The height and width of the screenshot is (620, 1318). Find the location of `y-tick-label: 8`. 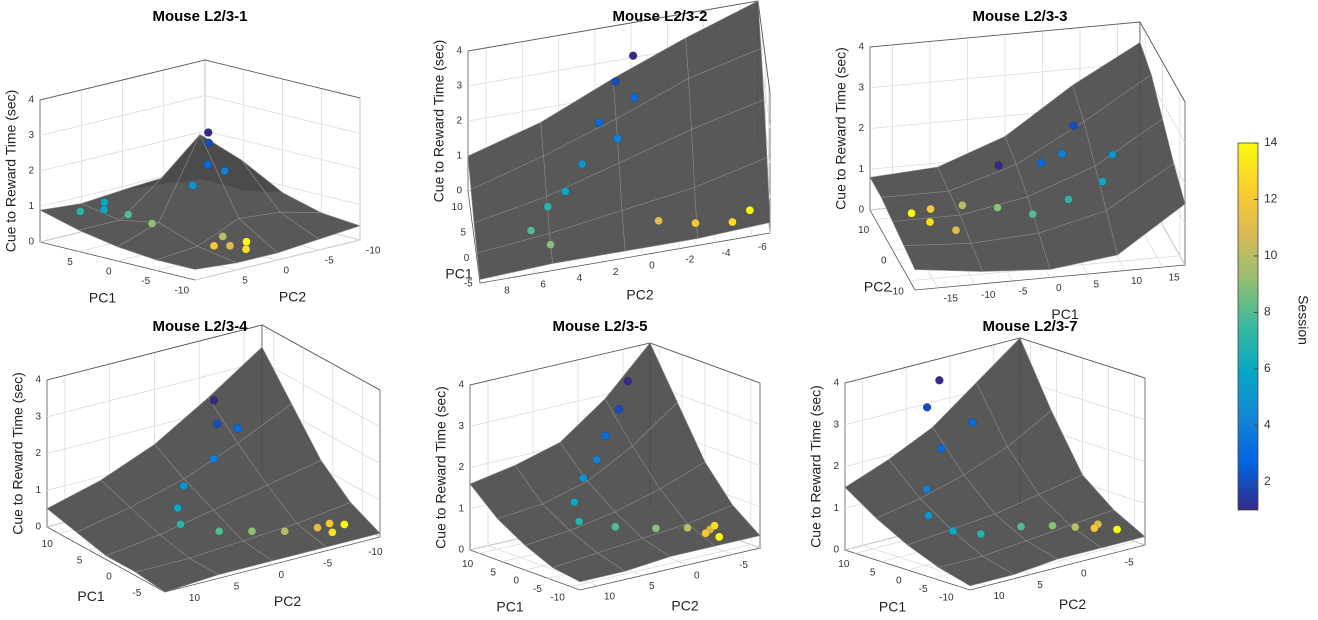

y-tick-label: 8 is located at coordinates (507, 291).